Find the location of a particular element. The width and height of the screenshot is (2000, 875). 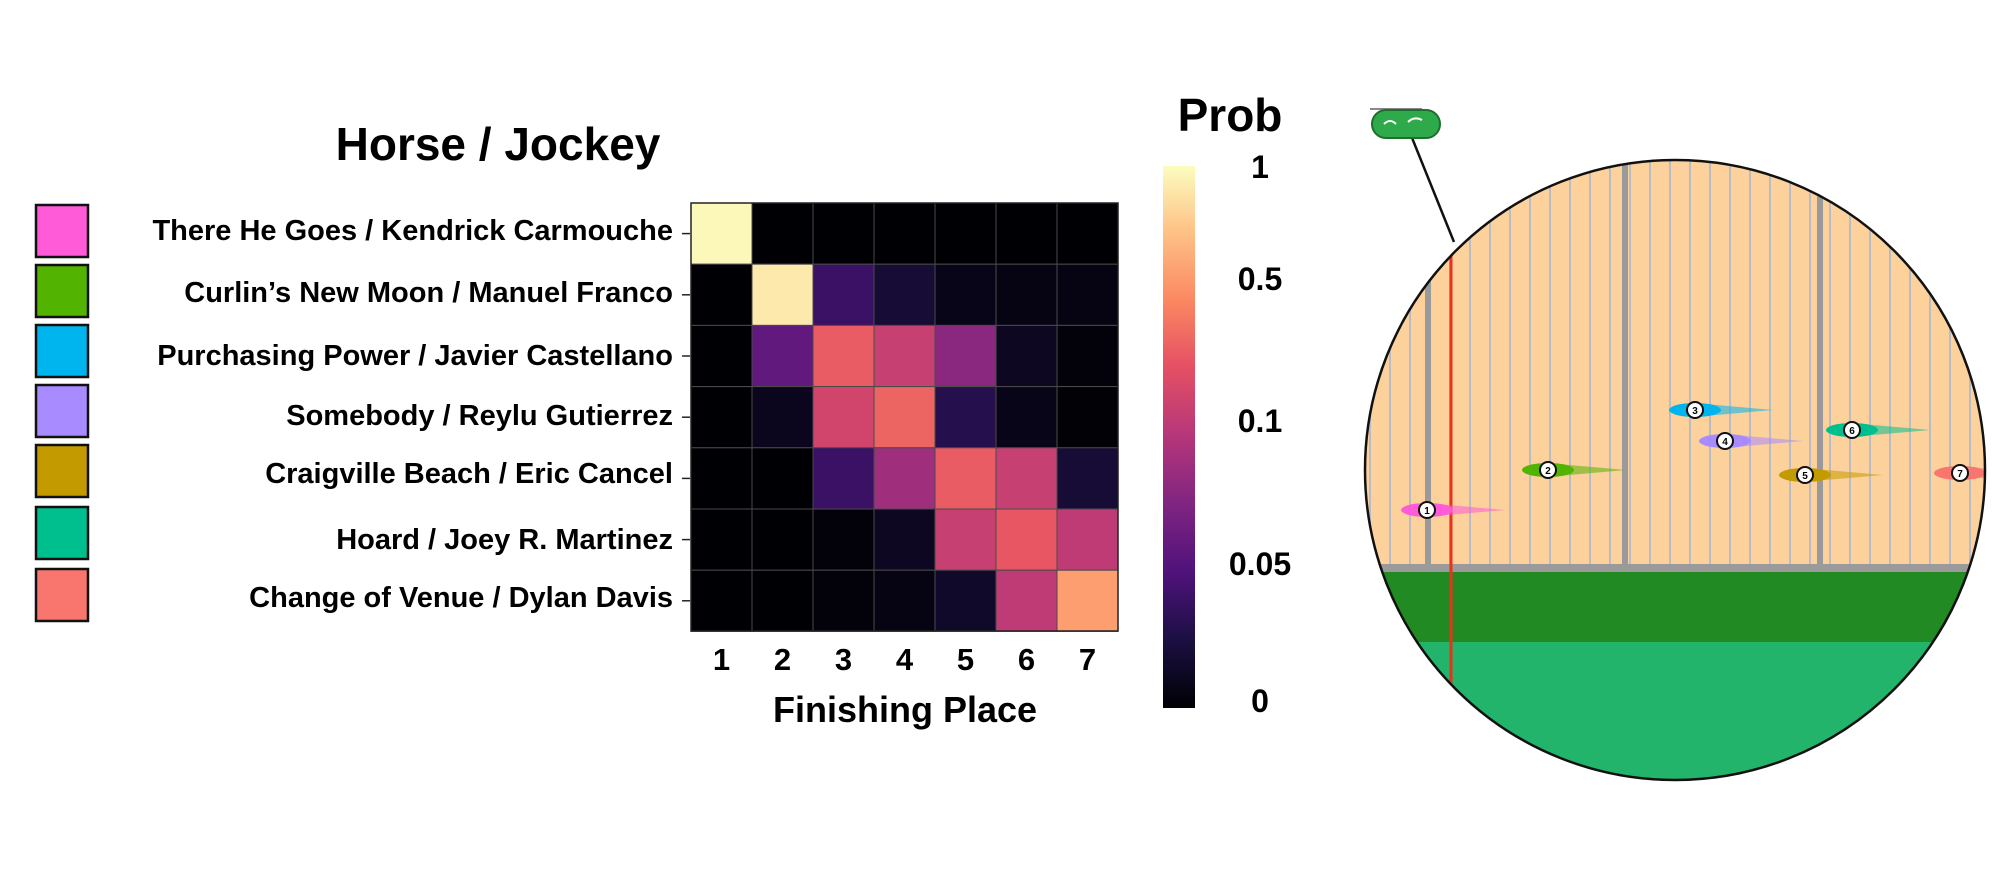

row-label: Somebody / Reylu Gutierrez is located at coordinates (479, 416).